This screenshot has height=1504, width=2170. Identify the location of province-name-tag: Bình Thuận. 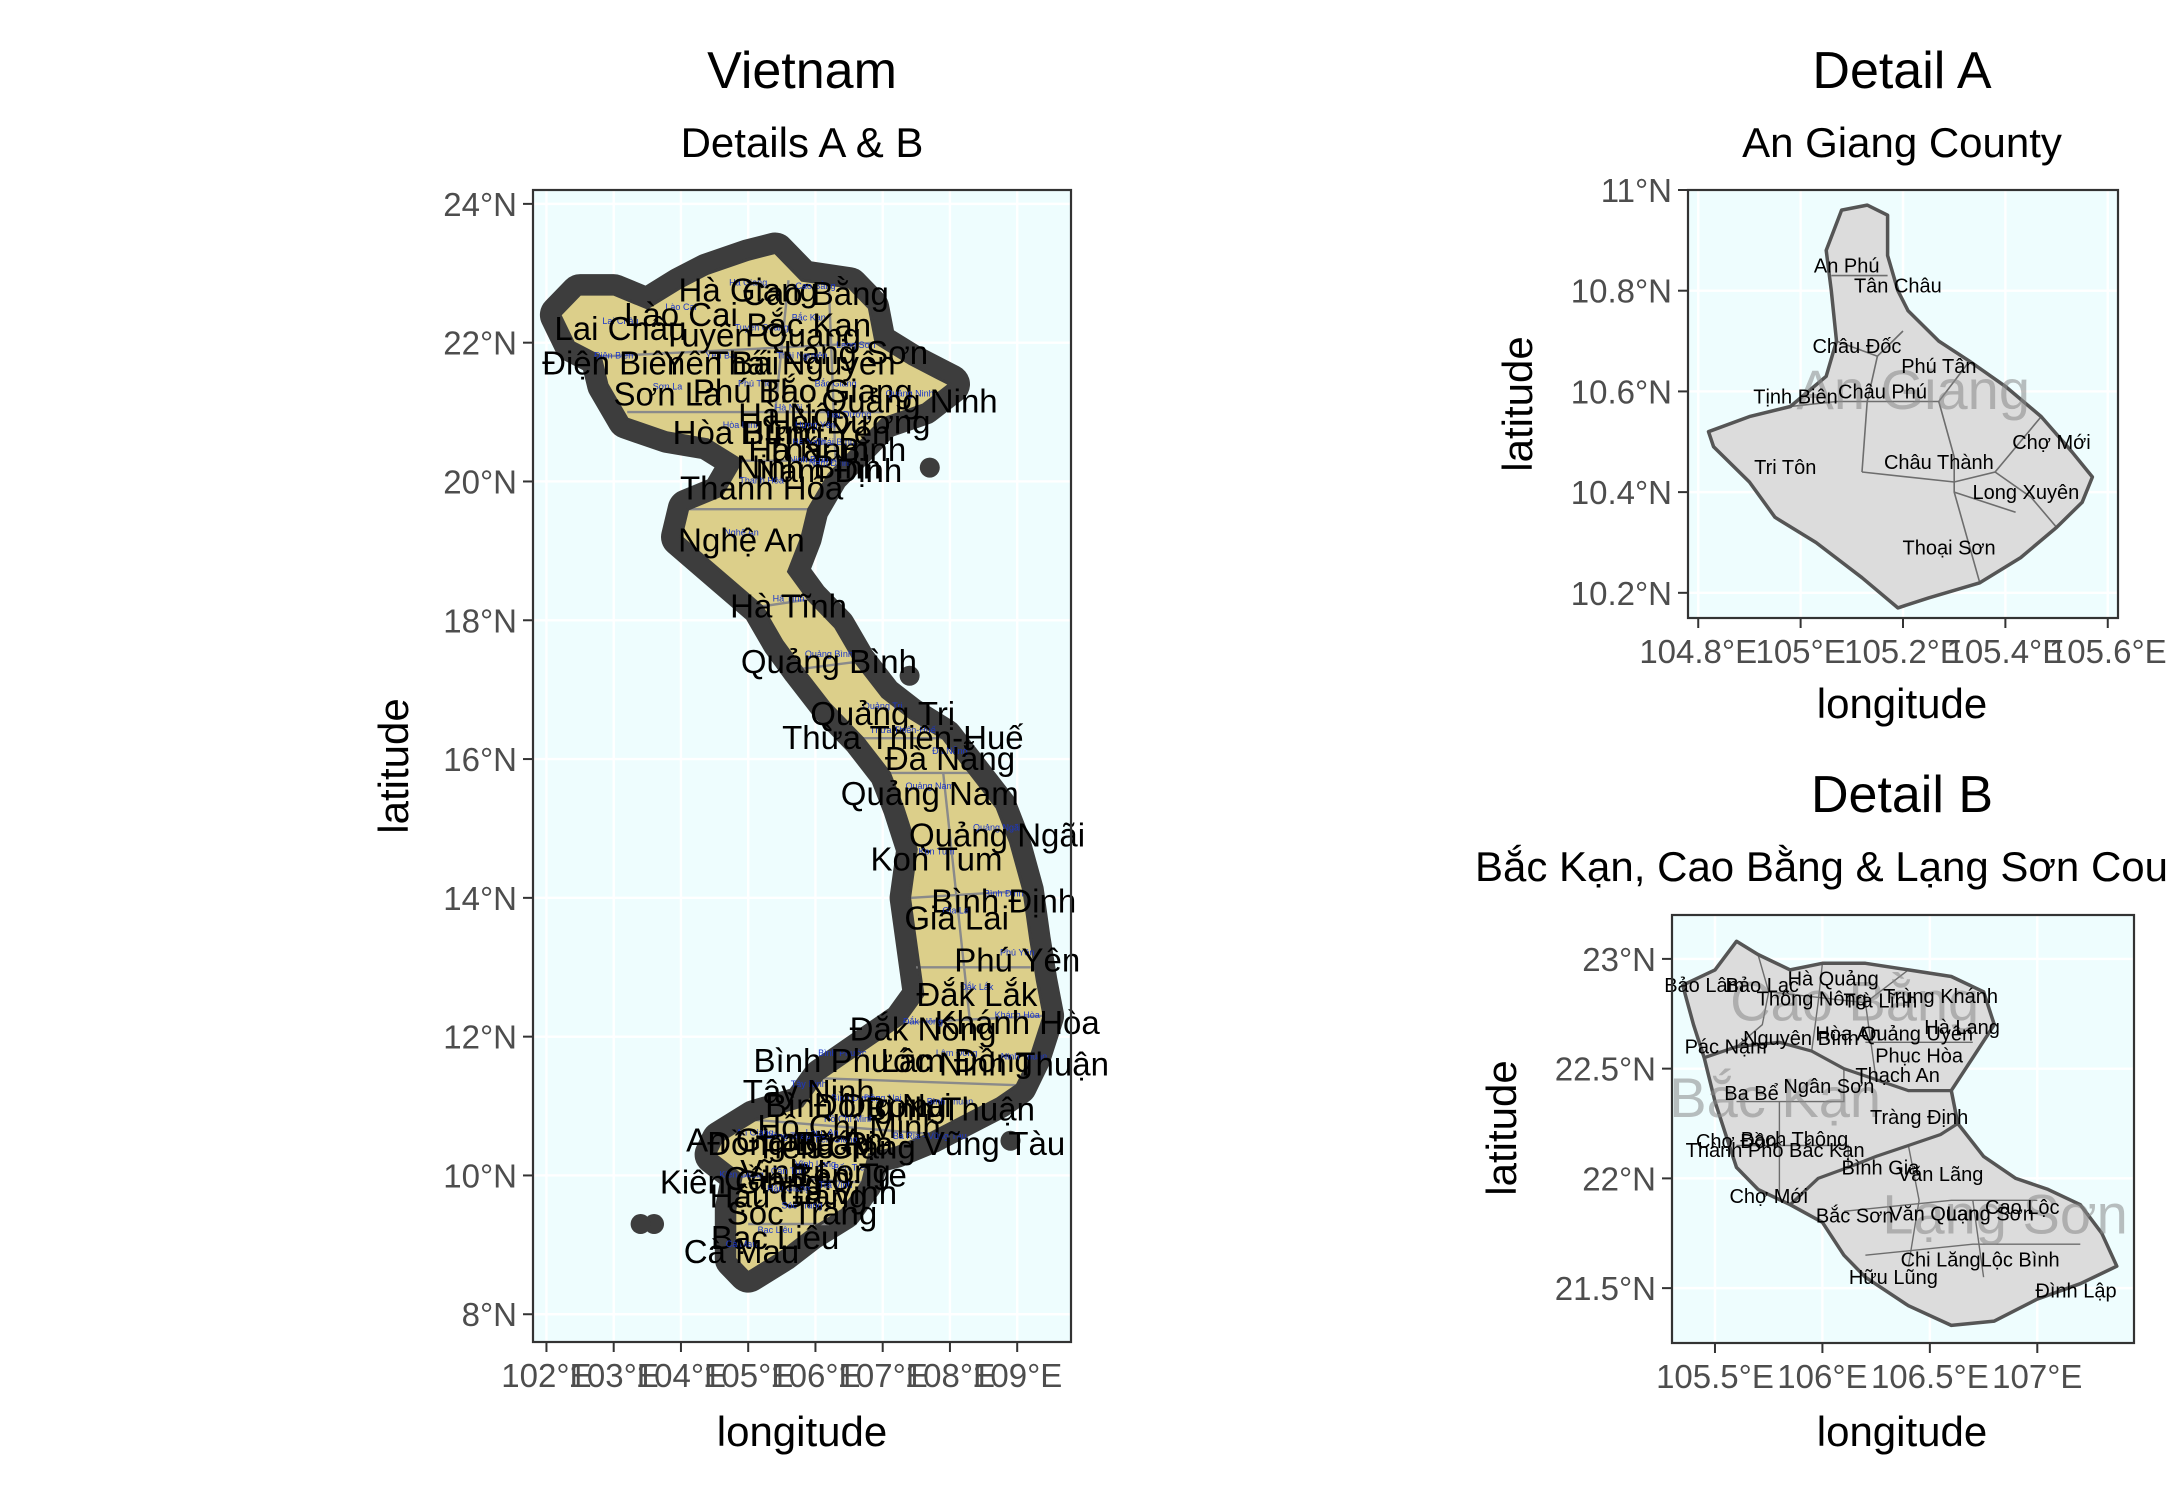
(950, 1102).